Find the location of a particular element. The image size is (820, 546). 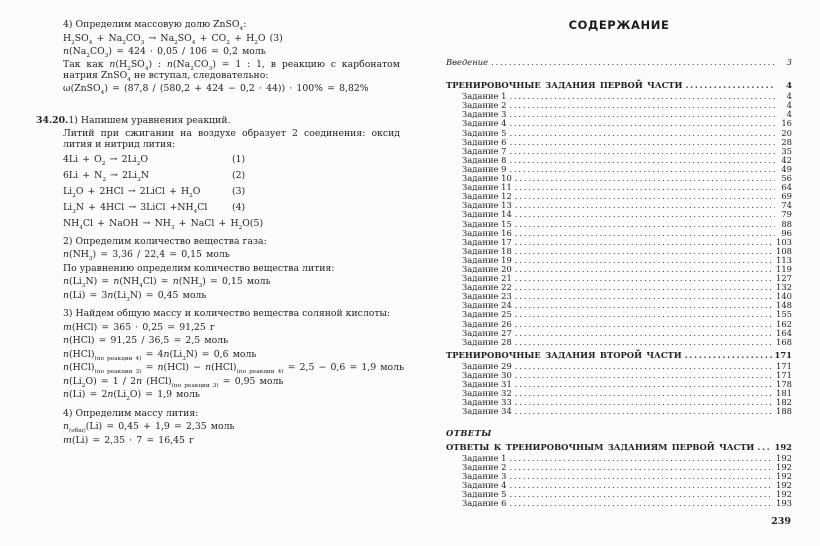

toc-label: Введение is located at coordinates (467, 62).